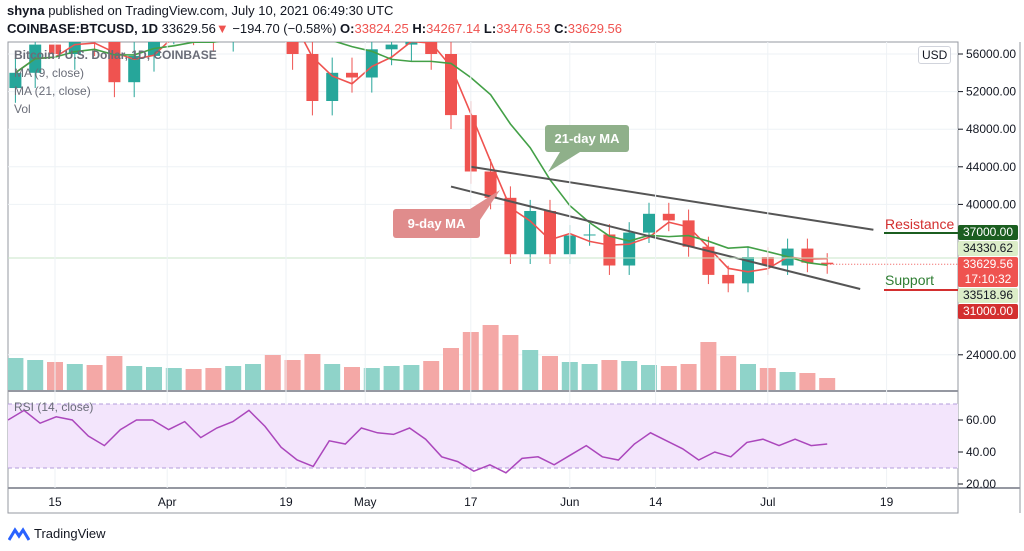 This screenshot has width=1024, height=551. Describe the element at coordinates (49, 73) in the screenshot. I see `legend-ma9: MA (9, close)` at that location.